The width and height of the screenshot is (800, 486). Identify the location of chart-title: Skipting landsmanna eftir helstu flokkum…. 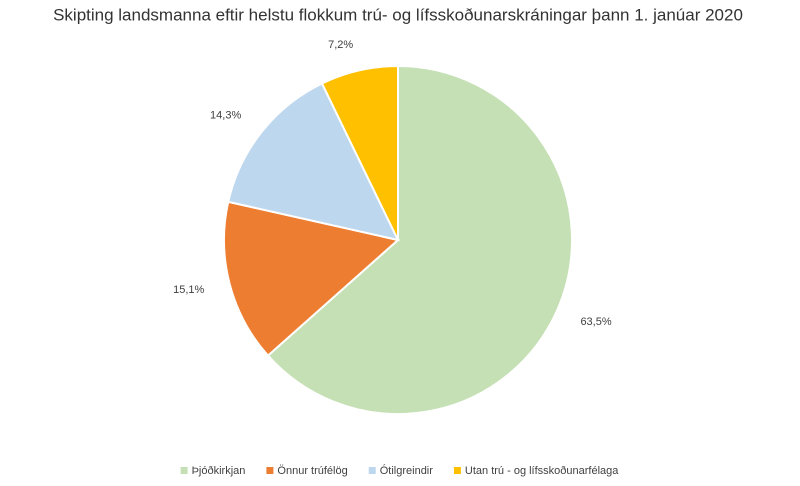
(398, 14).